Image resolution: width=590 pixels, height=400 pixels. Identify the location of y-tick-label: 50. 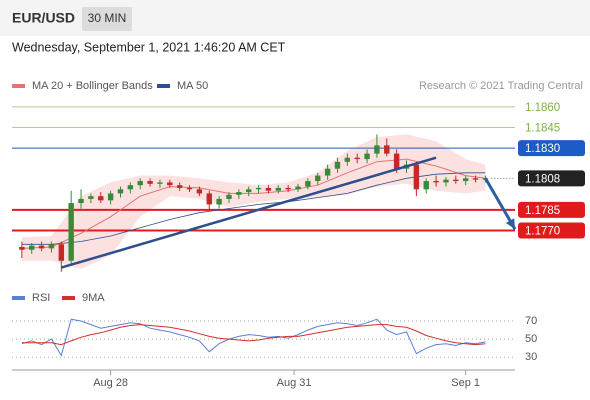
(531, 339).